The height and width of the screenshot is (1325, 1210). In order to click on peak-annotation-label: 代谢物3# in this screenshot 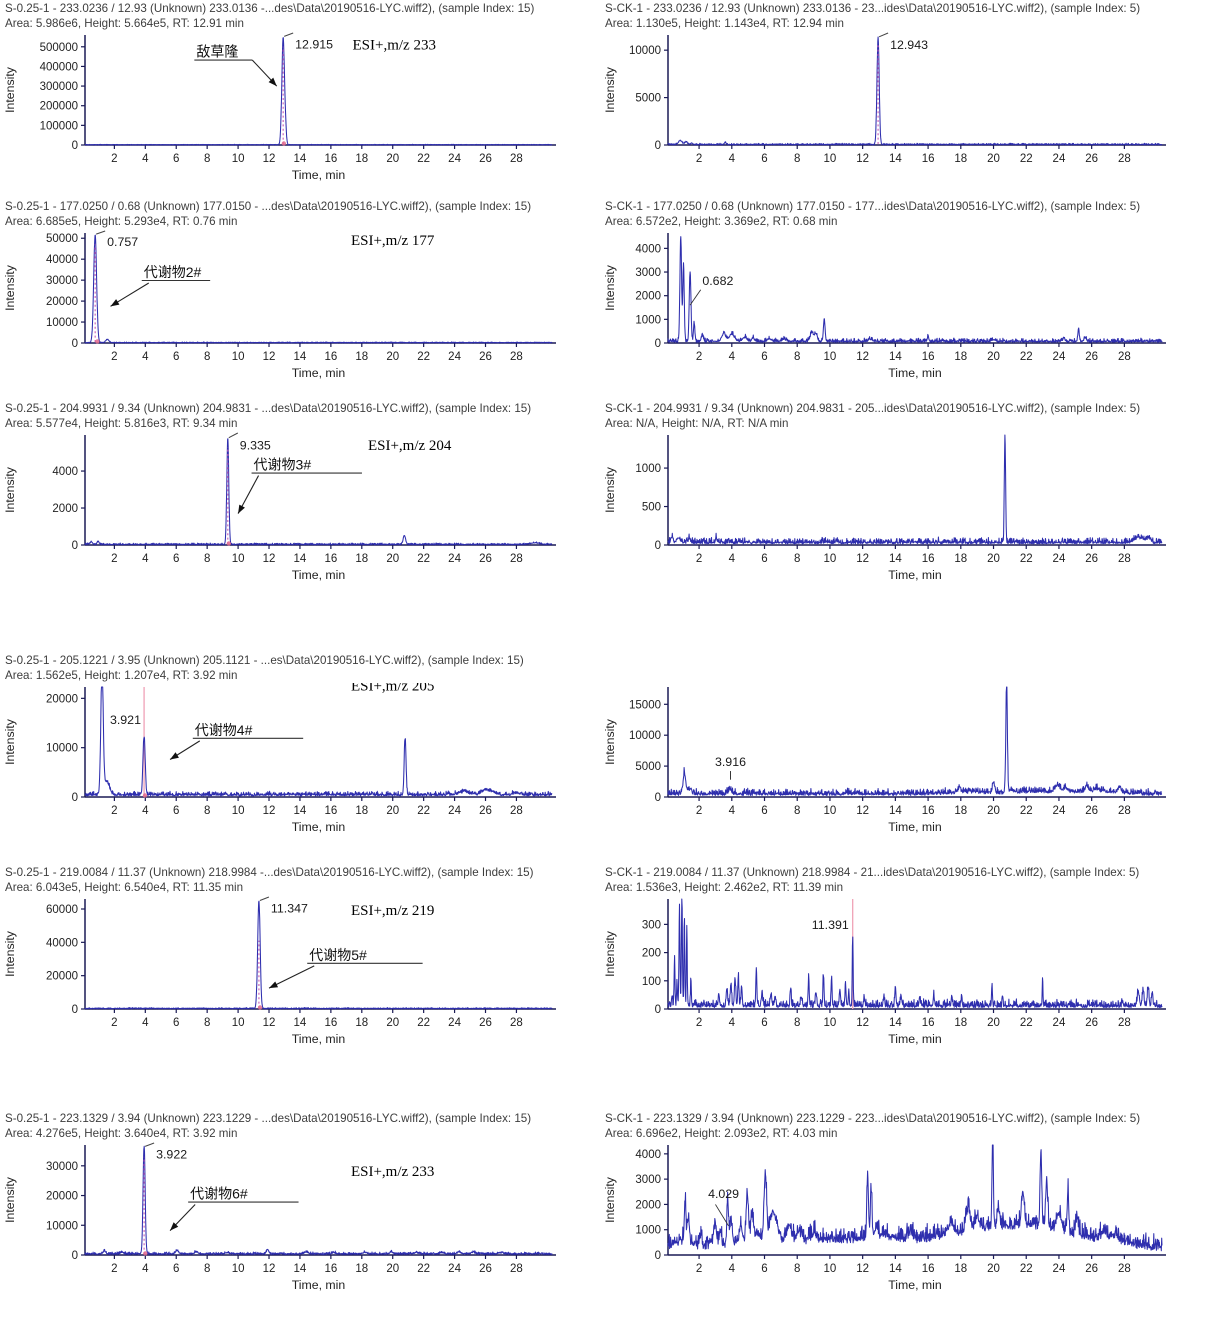, I will do `click(283, 465)`.